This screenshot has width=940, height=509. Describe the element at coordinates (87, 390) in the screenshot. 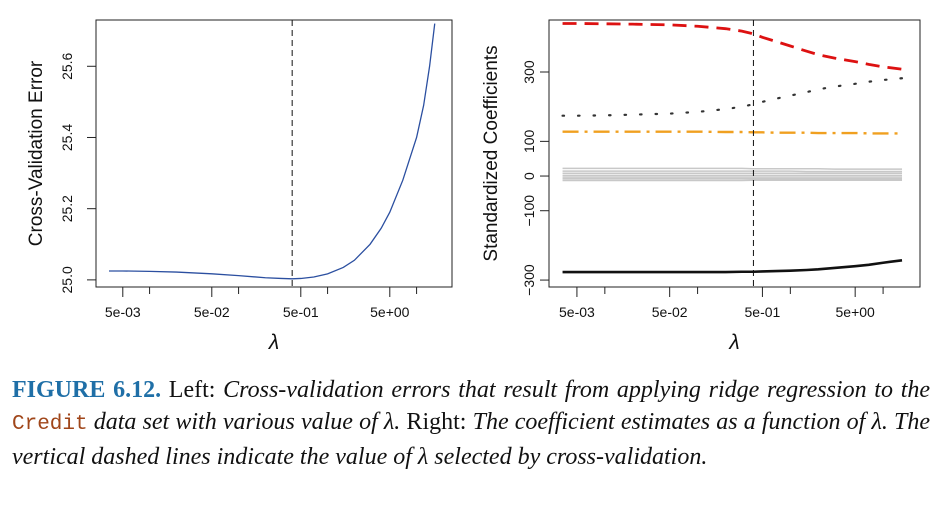

I see `figure-label: FIGURE 6.12.` at that location.